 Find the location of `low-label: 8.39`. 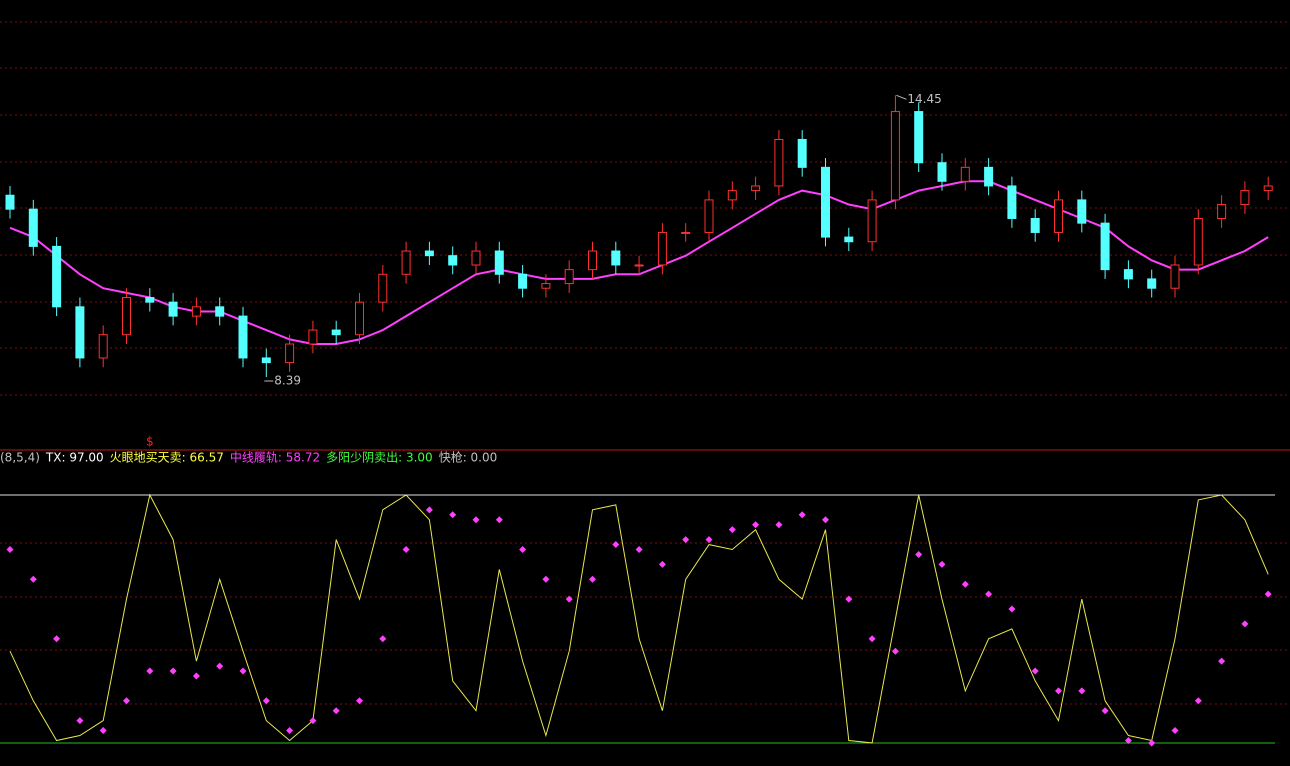

low-label: 8.39 is located at coordinates (287, 381).